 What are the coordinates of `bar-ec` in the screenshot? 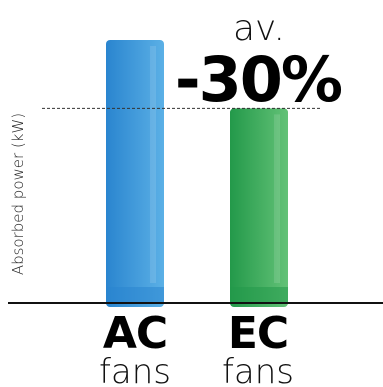 It's located at (259, 207).